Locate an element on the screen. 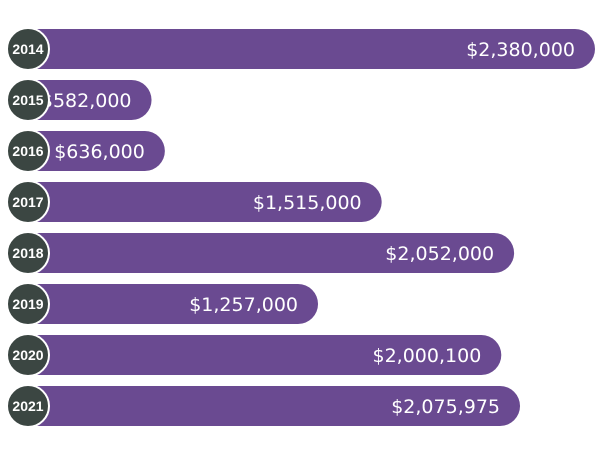 This screenshot has width=600, height=450. bar-2018 is located at coordinates (261, 253).